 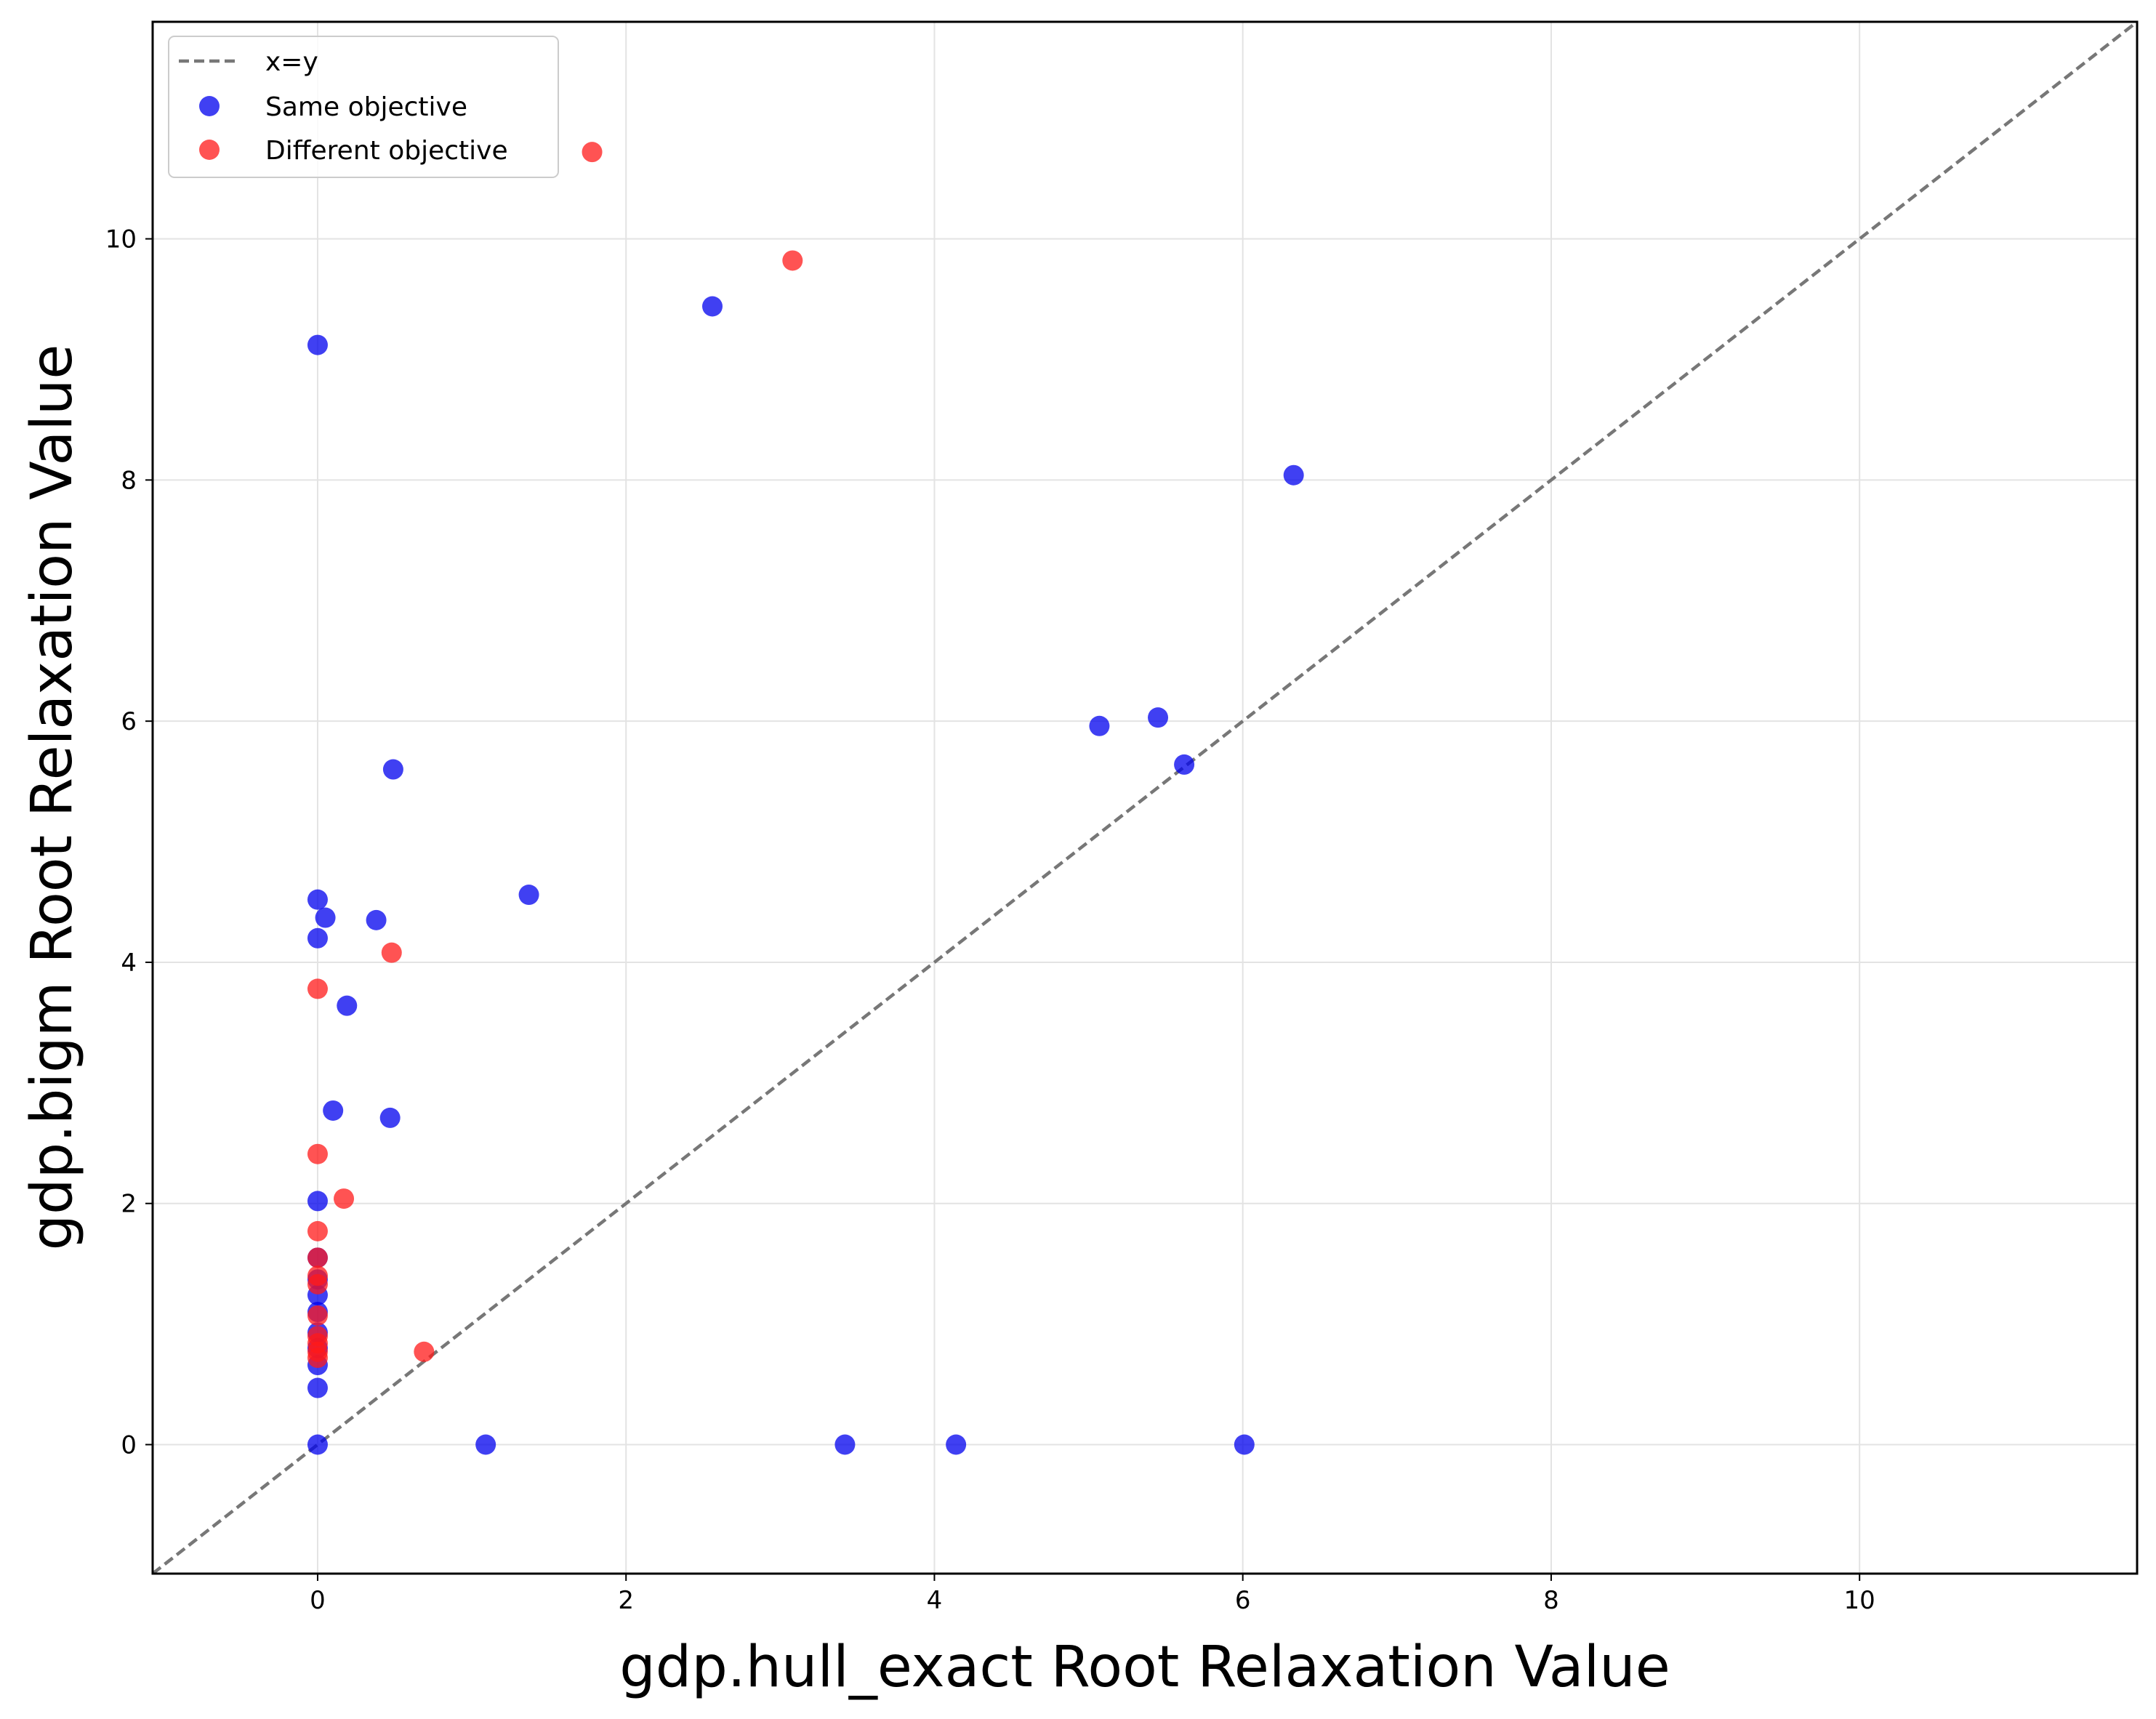 What do you see at coordinates (129, 1445) in the screenshot?
I see `y-tick-label: 0` at bounding box center [129, 1445].